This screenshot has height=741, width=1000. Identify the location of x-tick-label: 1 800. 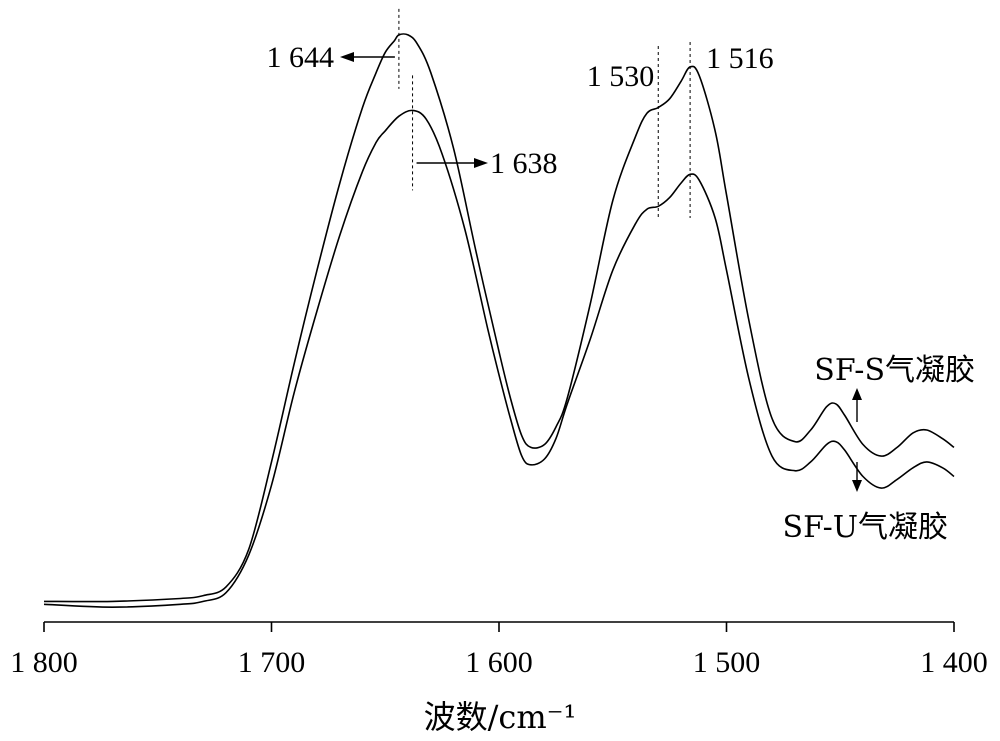
(44, 662).